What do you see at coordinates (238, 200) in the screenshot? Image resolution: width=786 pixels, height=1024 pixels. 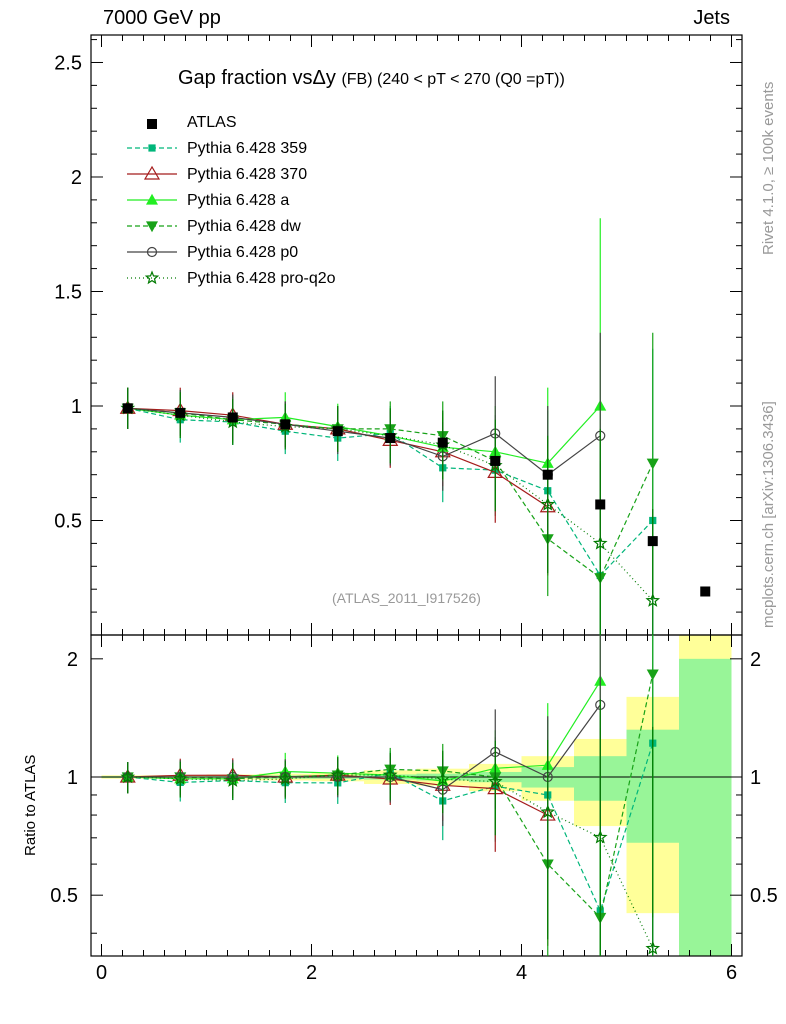 I see `legend-label-a: Pythia 6.428 a` at bounding box center [238, 200].